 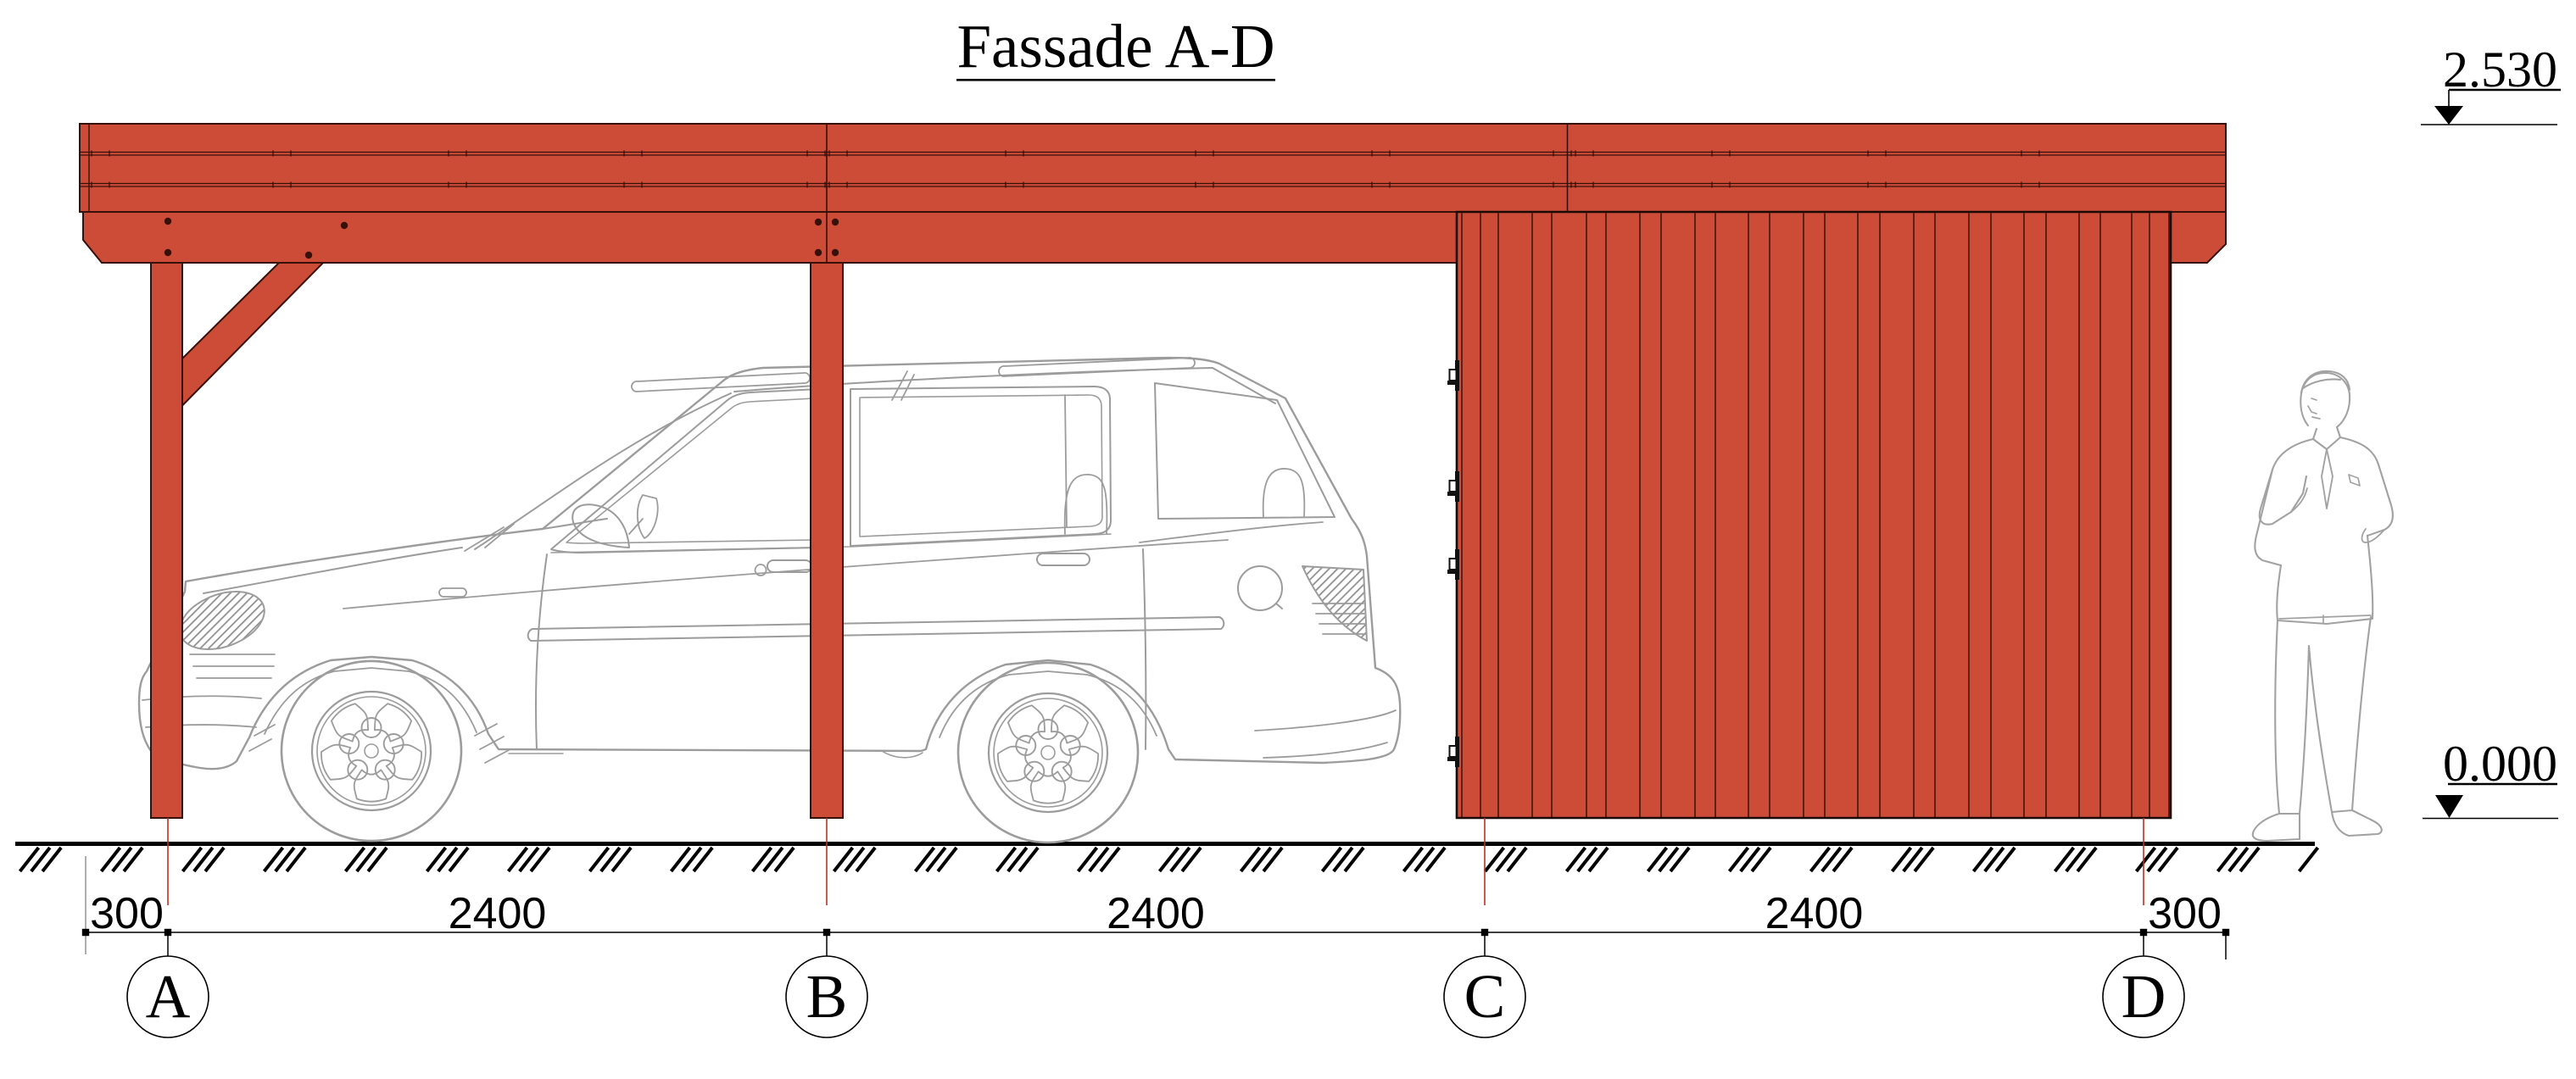 I want to click on svg-text: C, so click(x=1485, y=997).